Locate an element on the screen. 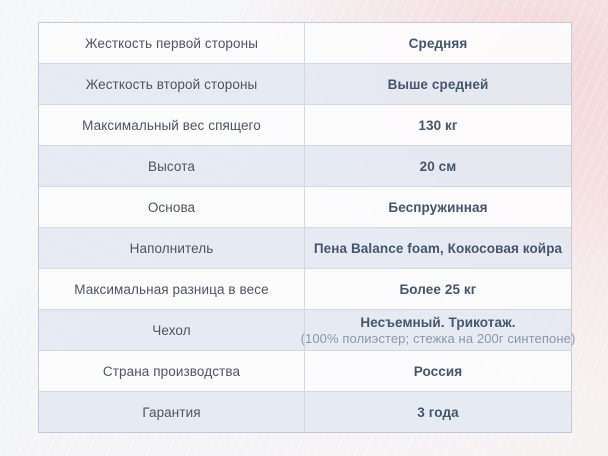  table-row: Высота 20 см is located at coordinates (305, 165).